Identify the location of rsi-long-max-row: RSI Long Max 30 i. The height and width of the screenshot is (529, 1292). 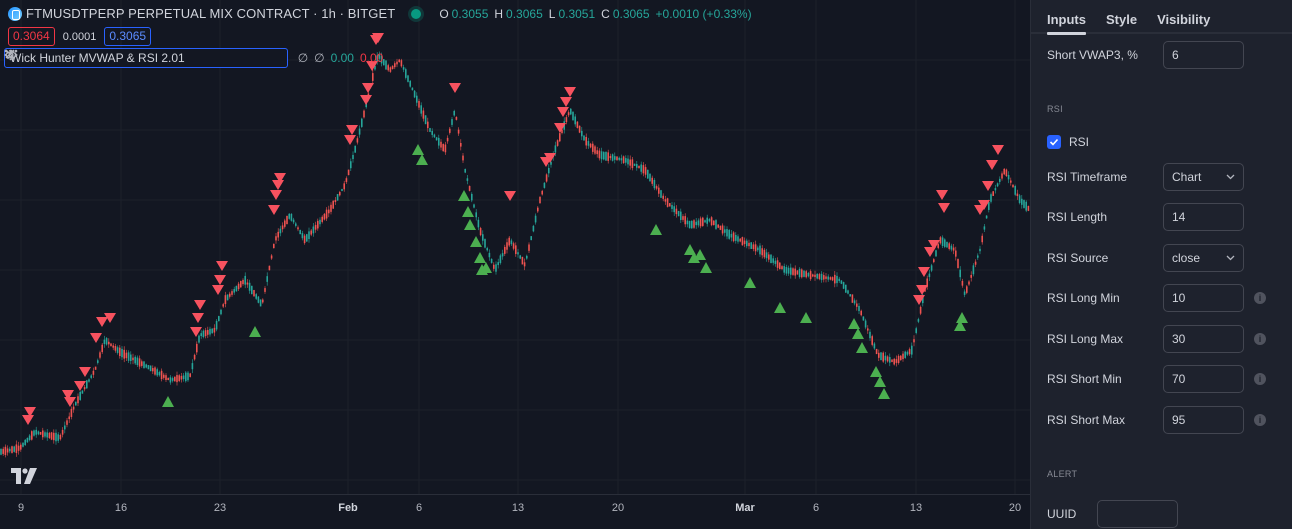
(1162, 339).